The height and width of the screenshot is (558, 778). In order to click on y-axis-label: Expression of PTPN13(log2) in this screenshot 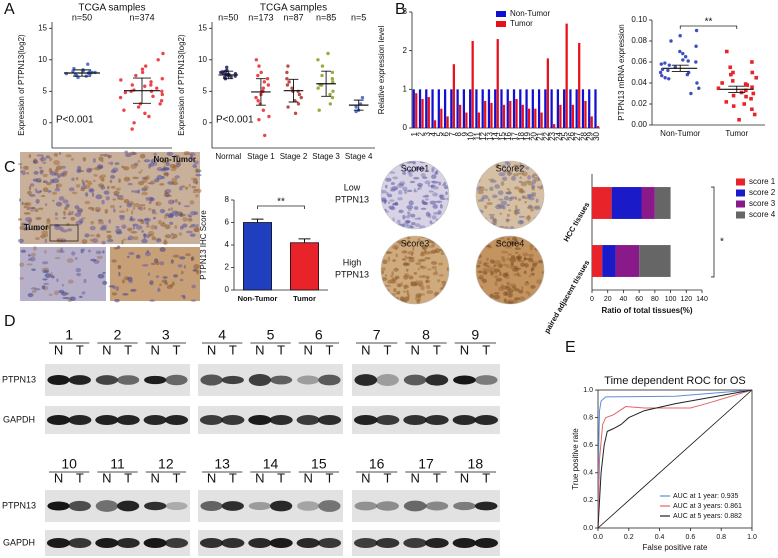, I will do `click(21, 85)`.